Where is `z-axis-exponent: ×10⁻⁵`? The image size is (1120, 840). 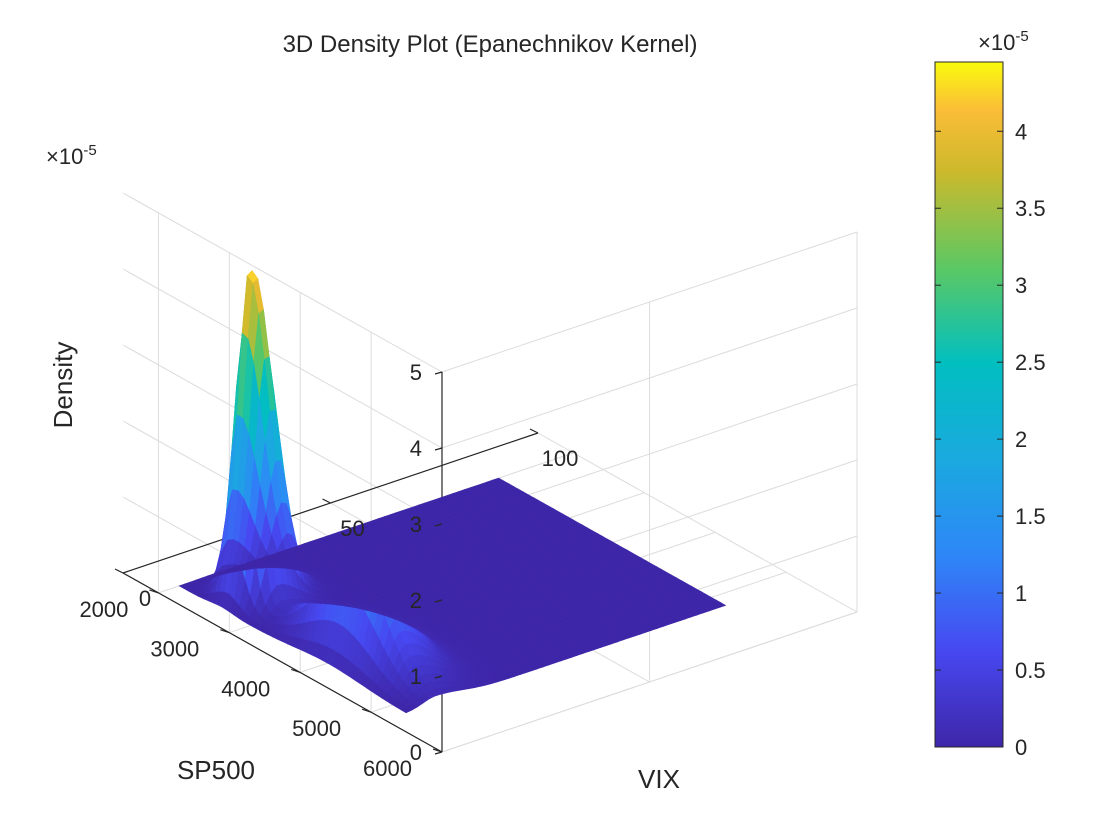 z-axis-exponent: ×10⁻⁵ is located at coordinates (71, 155).